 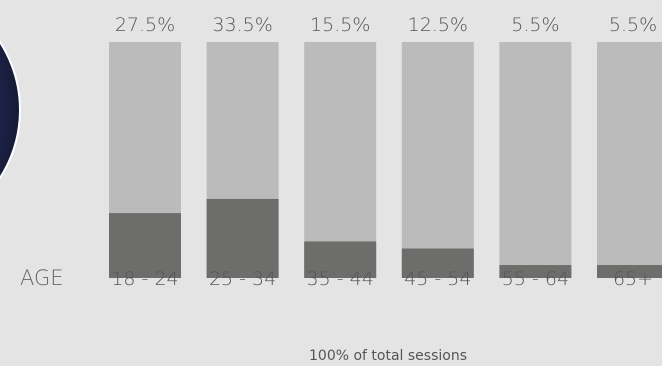 What do you see at coordinates (437, 279) in the screenshot?
I see `category-label: 45 - 54` at bounding box center [437, 279].